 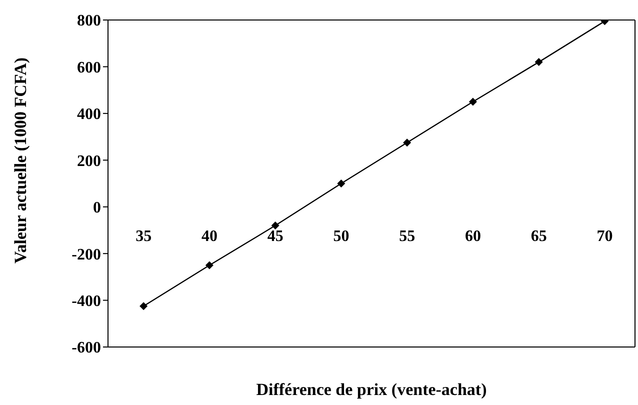 What do you see at coordinates (341, 236) in the screenshot?
I see `x-tick-label: 50` at bounding box center [341, 236].